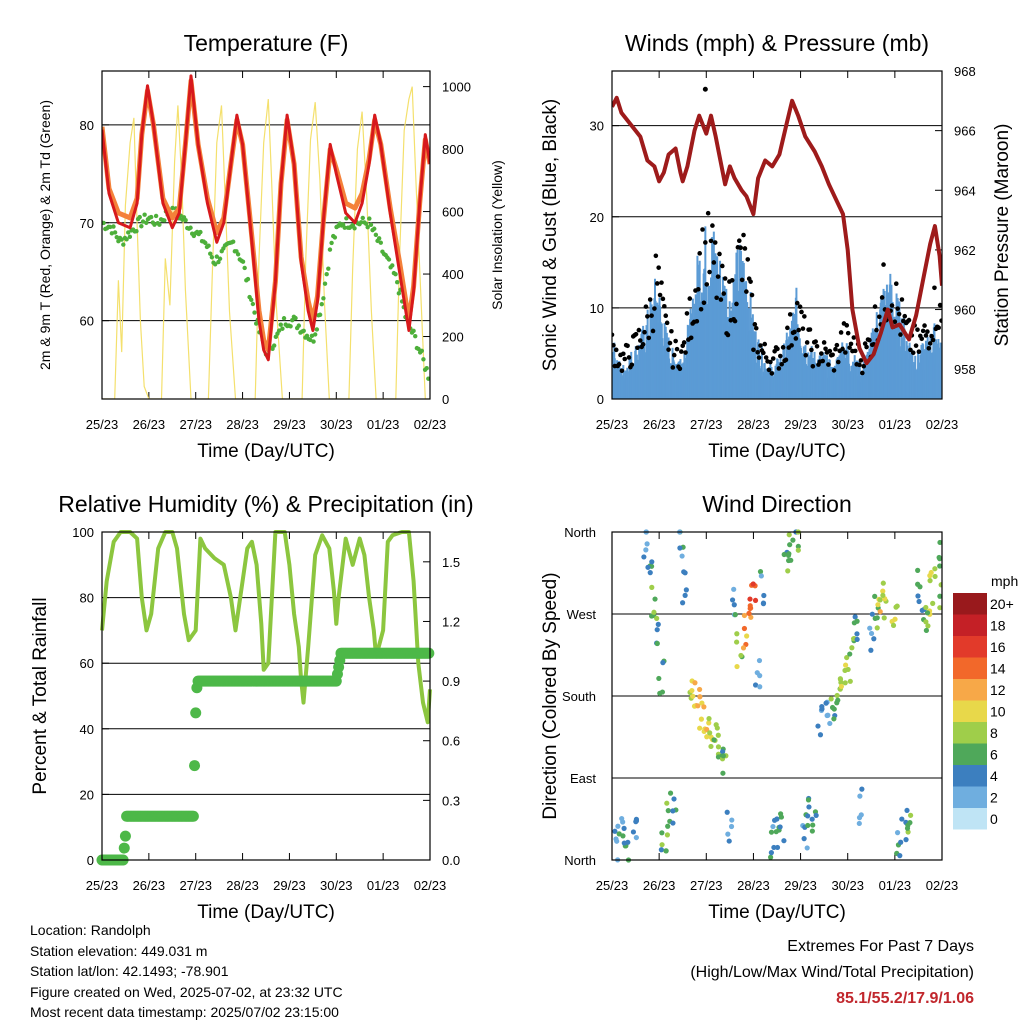  Describe the element at coordinates (998, 647) in the screenshot. I see `legend-label: 16` at that location.